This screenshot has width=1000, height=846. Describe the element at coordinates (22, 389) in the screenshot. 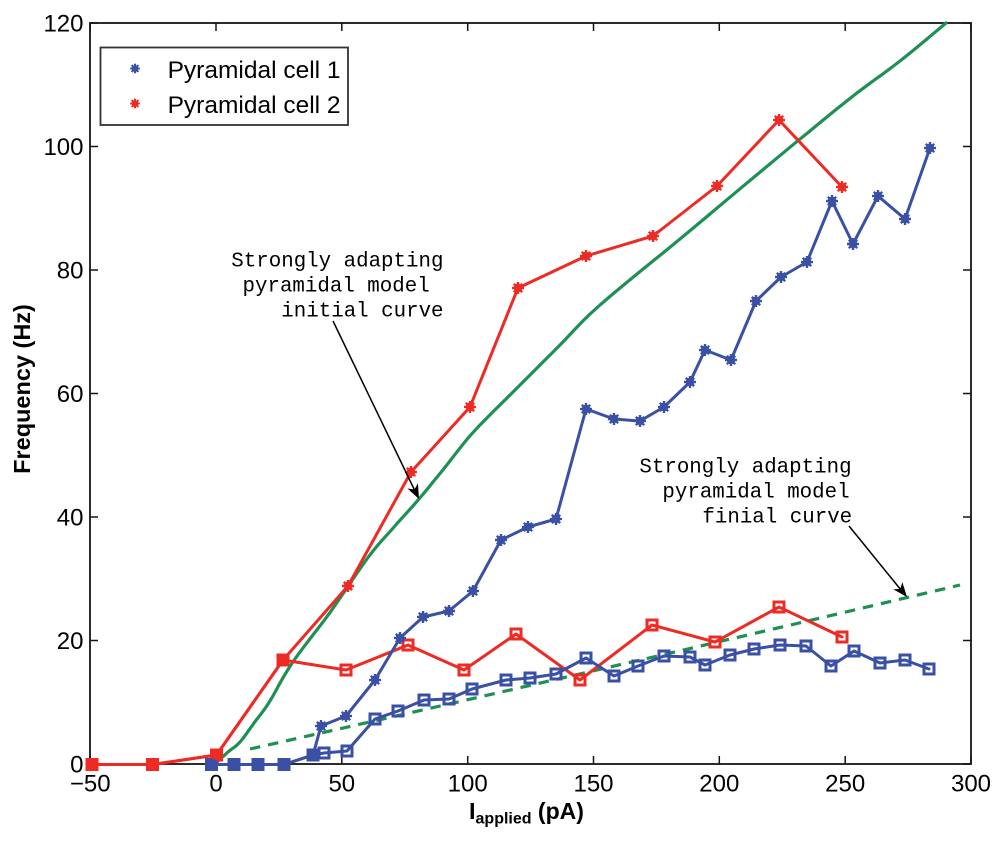

I see `svg-text: Frequency (Hz)` at that location.